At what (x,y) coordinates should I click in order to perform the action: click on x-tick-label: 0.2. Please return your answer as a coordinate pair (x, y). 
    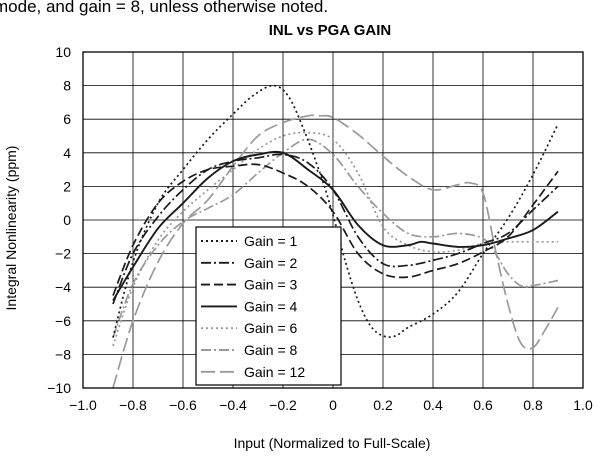
    Looking at the image, I should click on (383, 405).